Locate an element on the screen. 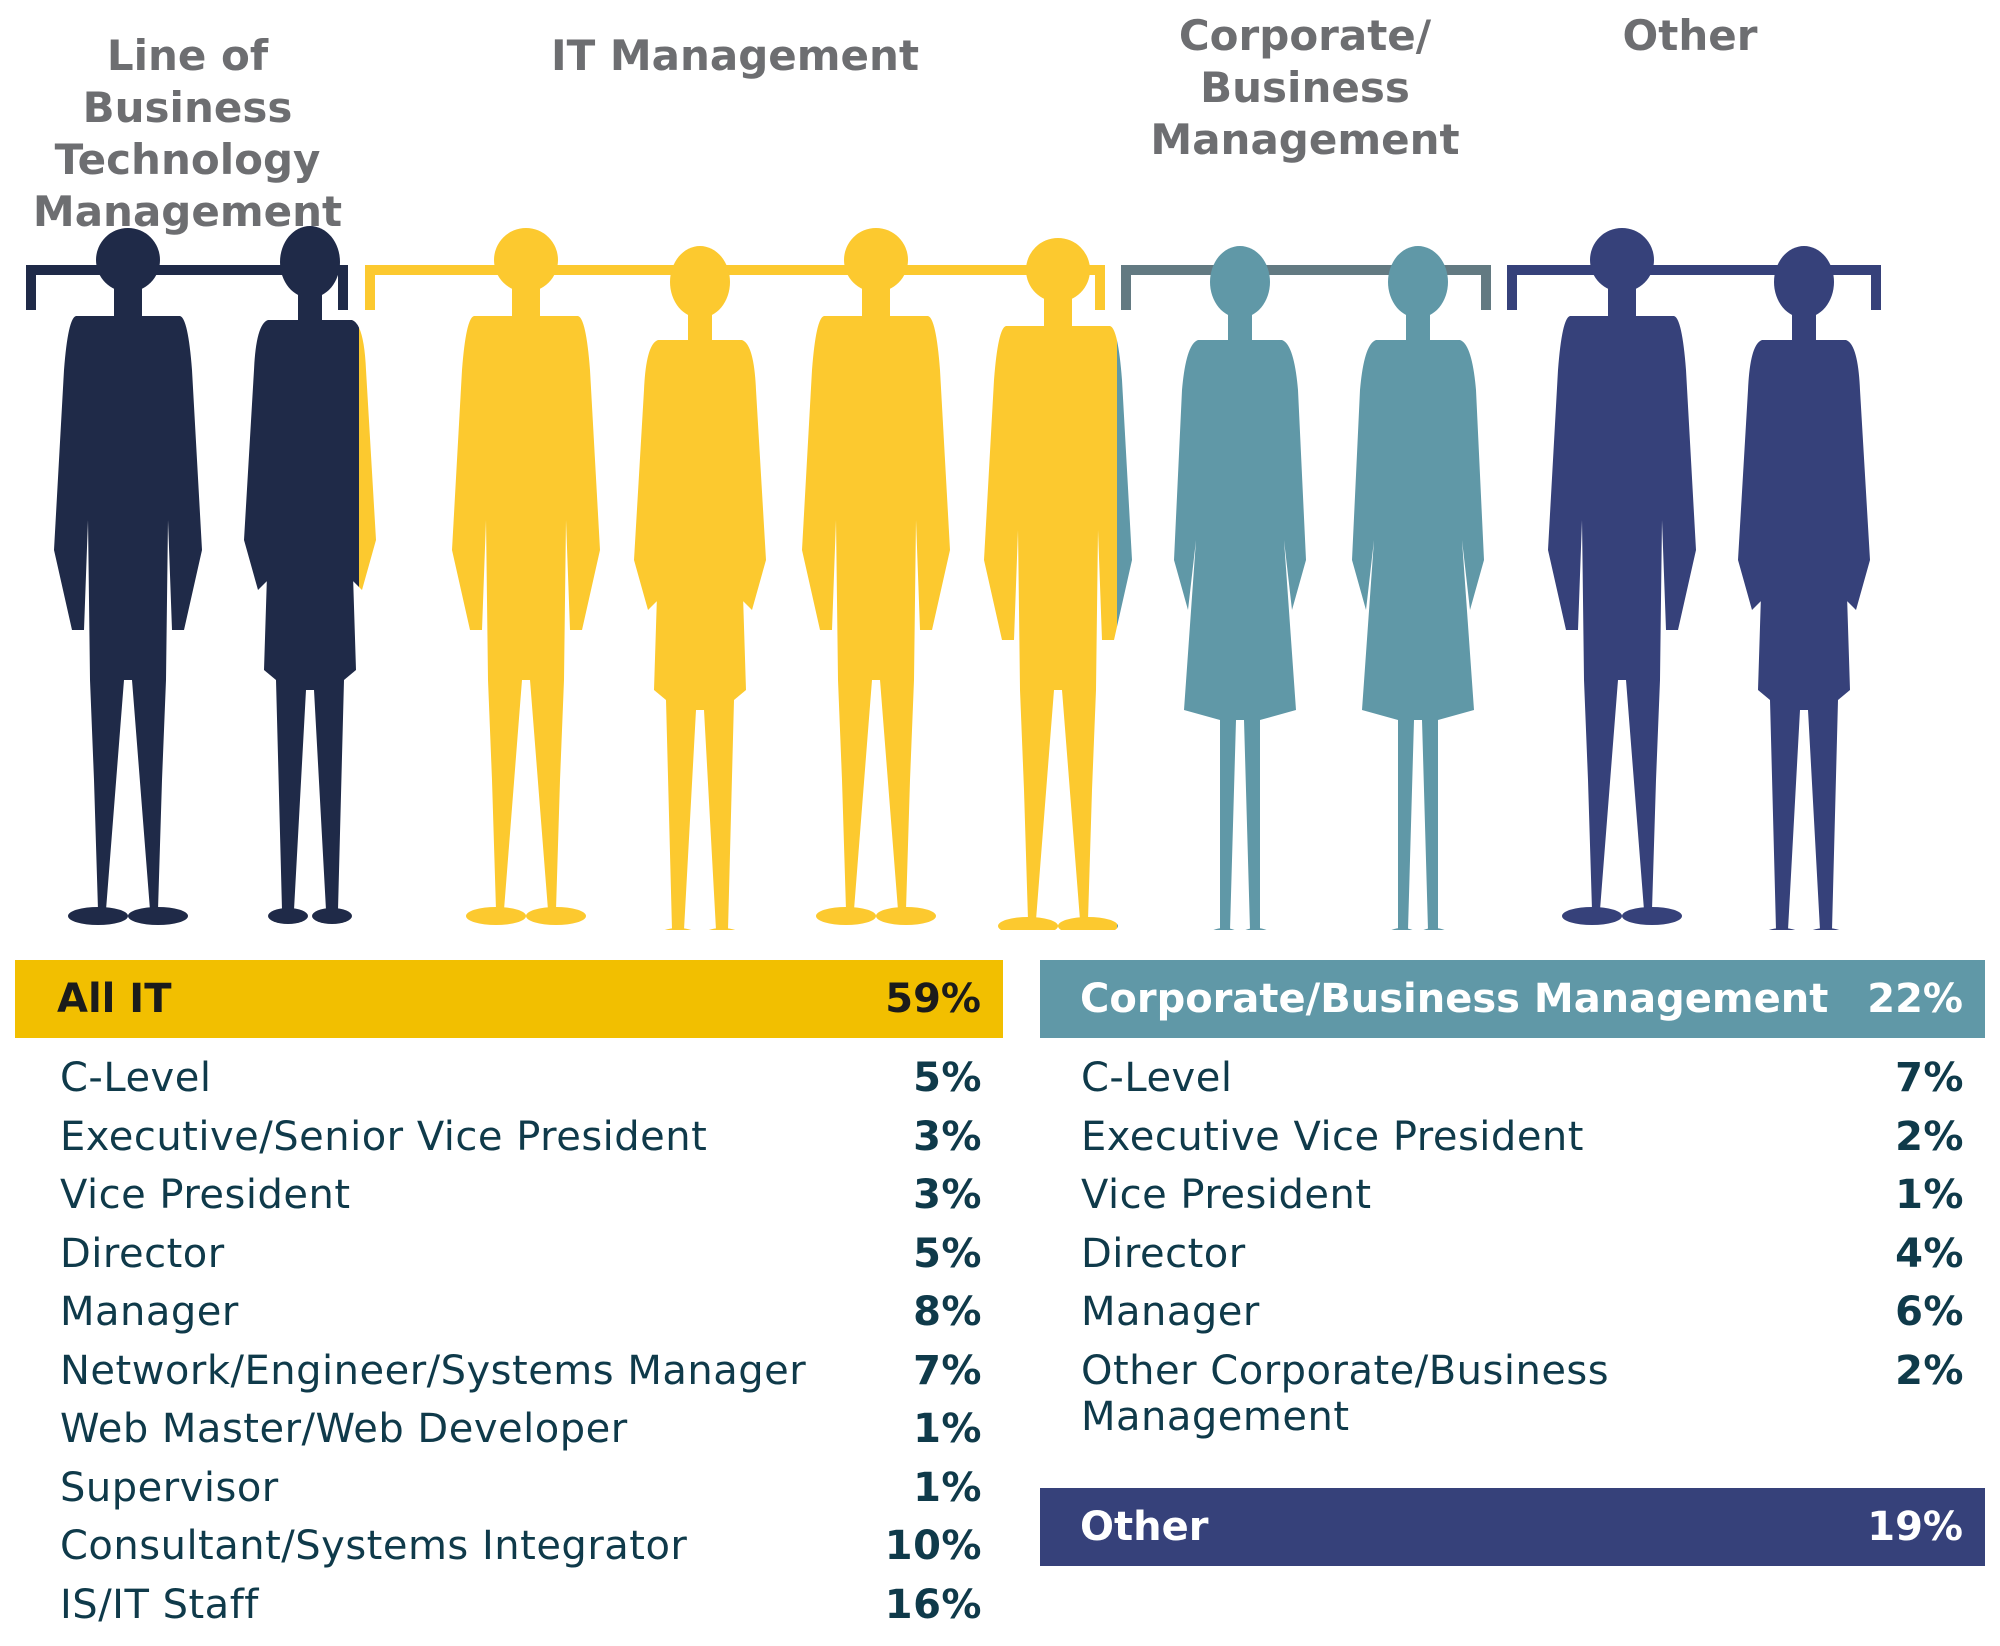  bracket-it is located at coordinates (735, 287).